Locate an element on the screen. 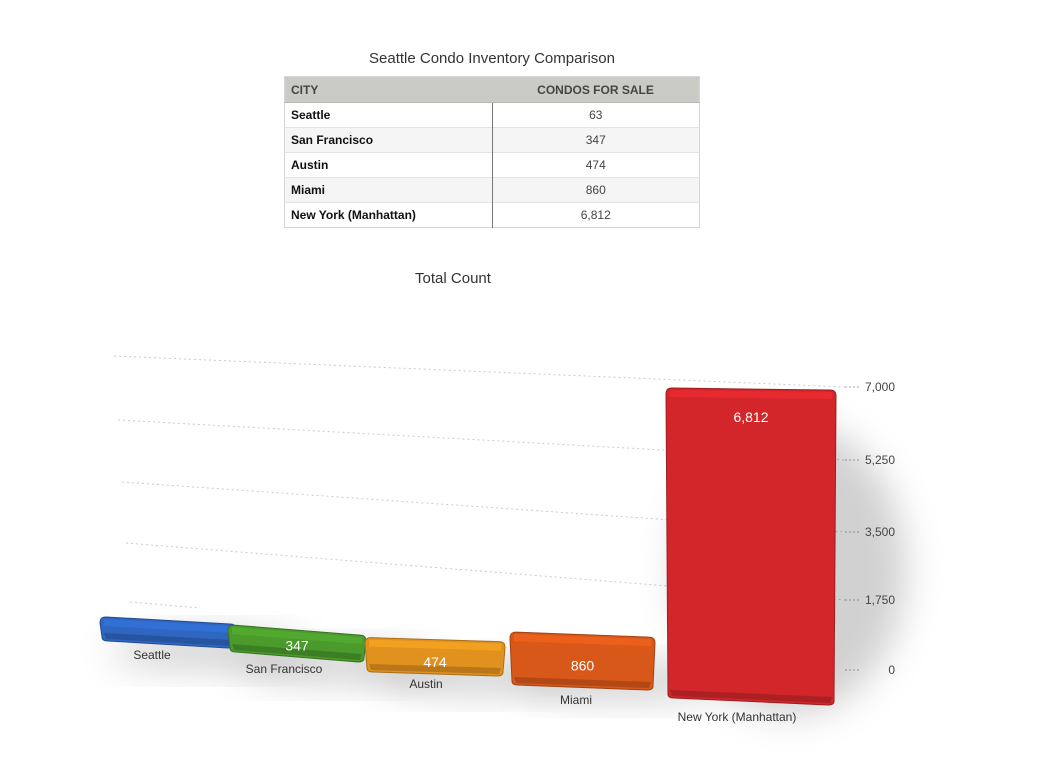  data-label: 474 is located at coordinates (435, 662).